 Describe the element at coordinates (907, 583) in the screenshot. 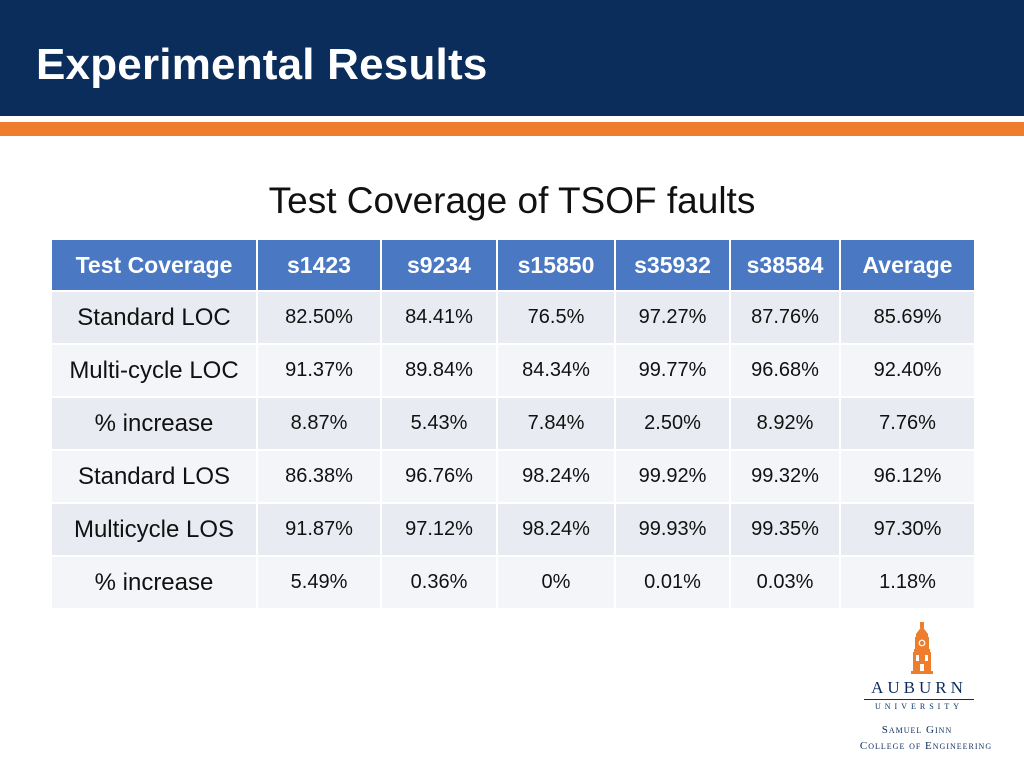

I see `table-cell: 1.18%` at that location.